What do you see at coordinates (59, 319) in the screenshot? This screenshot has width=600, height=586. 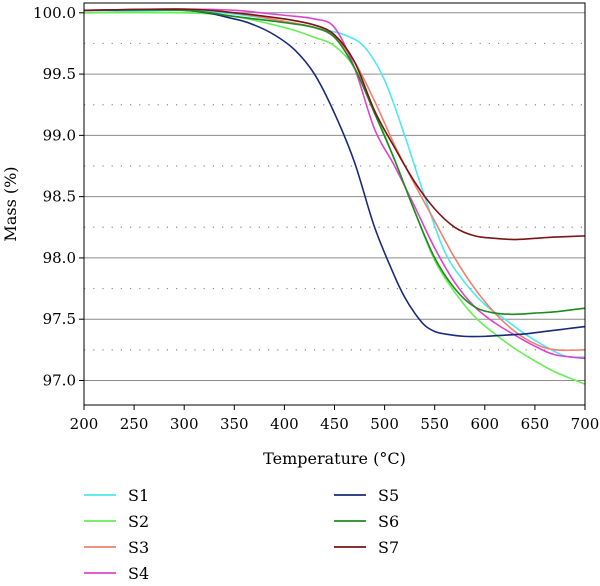 I see `y-tick-label: 97.5` at bounding box center [59, 319].